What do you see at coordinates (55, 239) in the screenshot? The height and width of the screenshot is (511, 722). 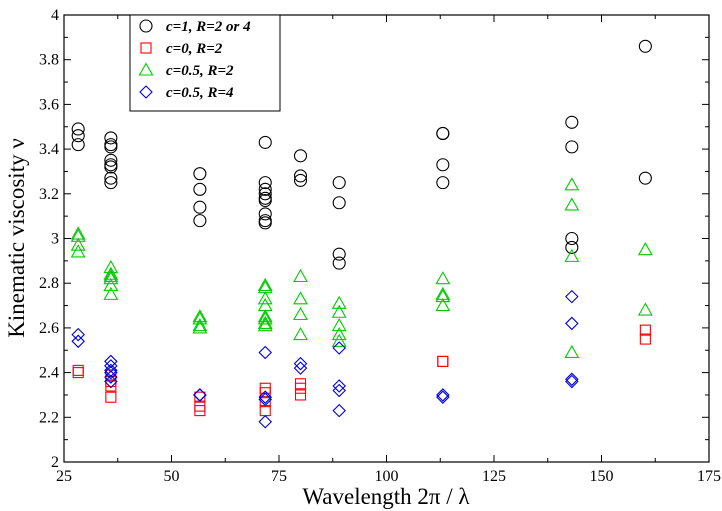 I see `y-tick-label: 3` at bounding box center [55, 239].